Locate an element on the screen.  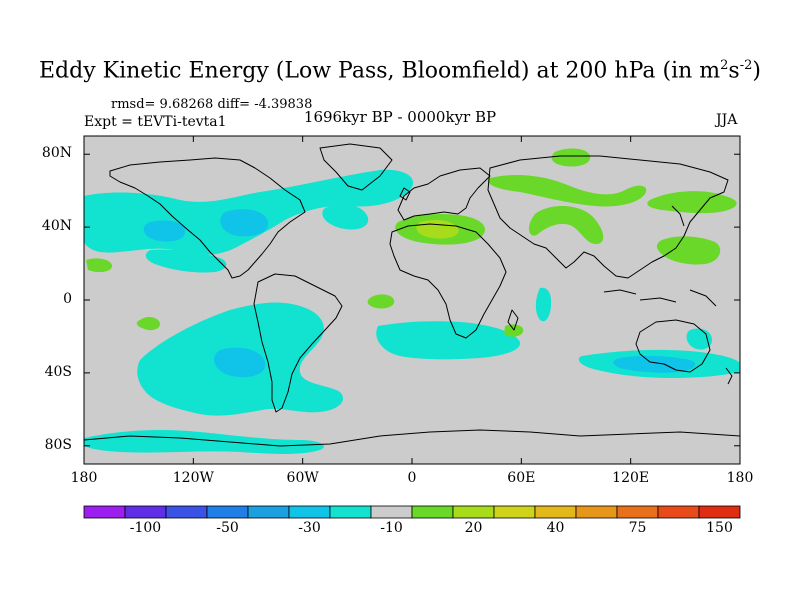
colorbar-label: -30 is located at coordinates (309, 528).